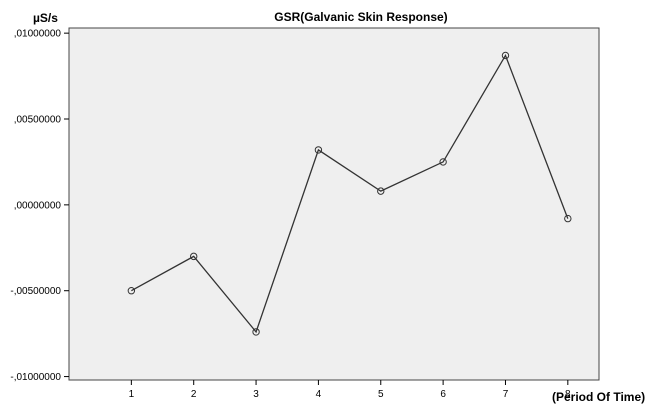  Describe the element at coordinates (350, 390) in the screenshot. I see `x-axis: 1 2 3 4 5 6 7 8` at that location.